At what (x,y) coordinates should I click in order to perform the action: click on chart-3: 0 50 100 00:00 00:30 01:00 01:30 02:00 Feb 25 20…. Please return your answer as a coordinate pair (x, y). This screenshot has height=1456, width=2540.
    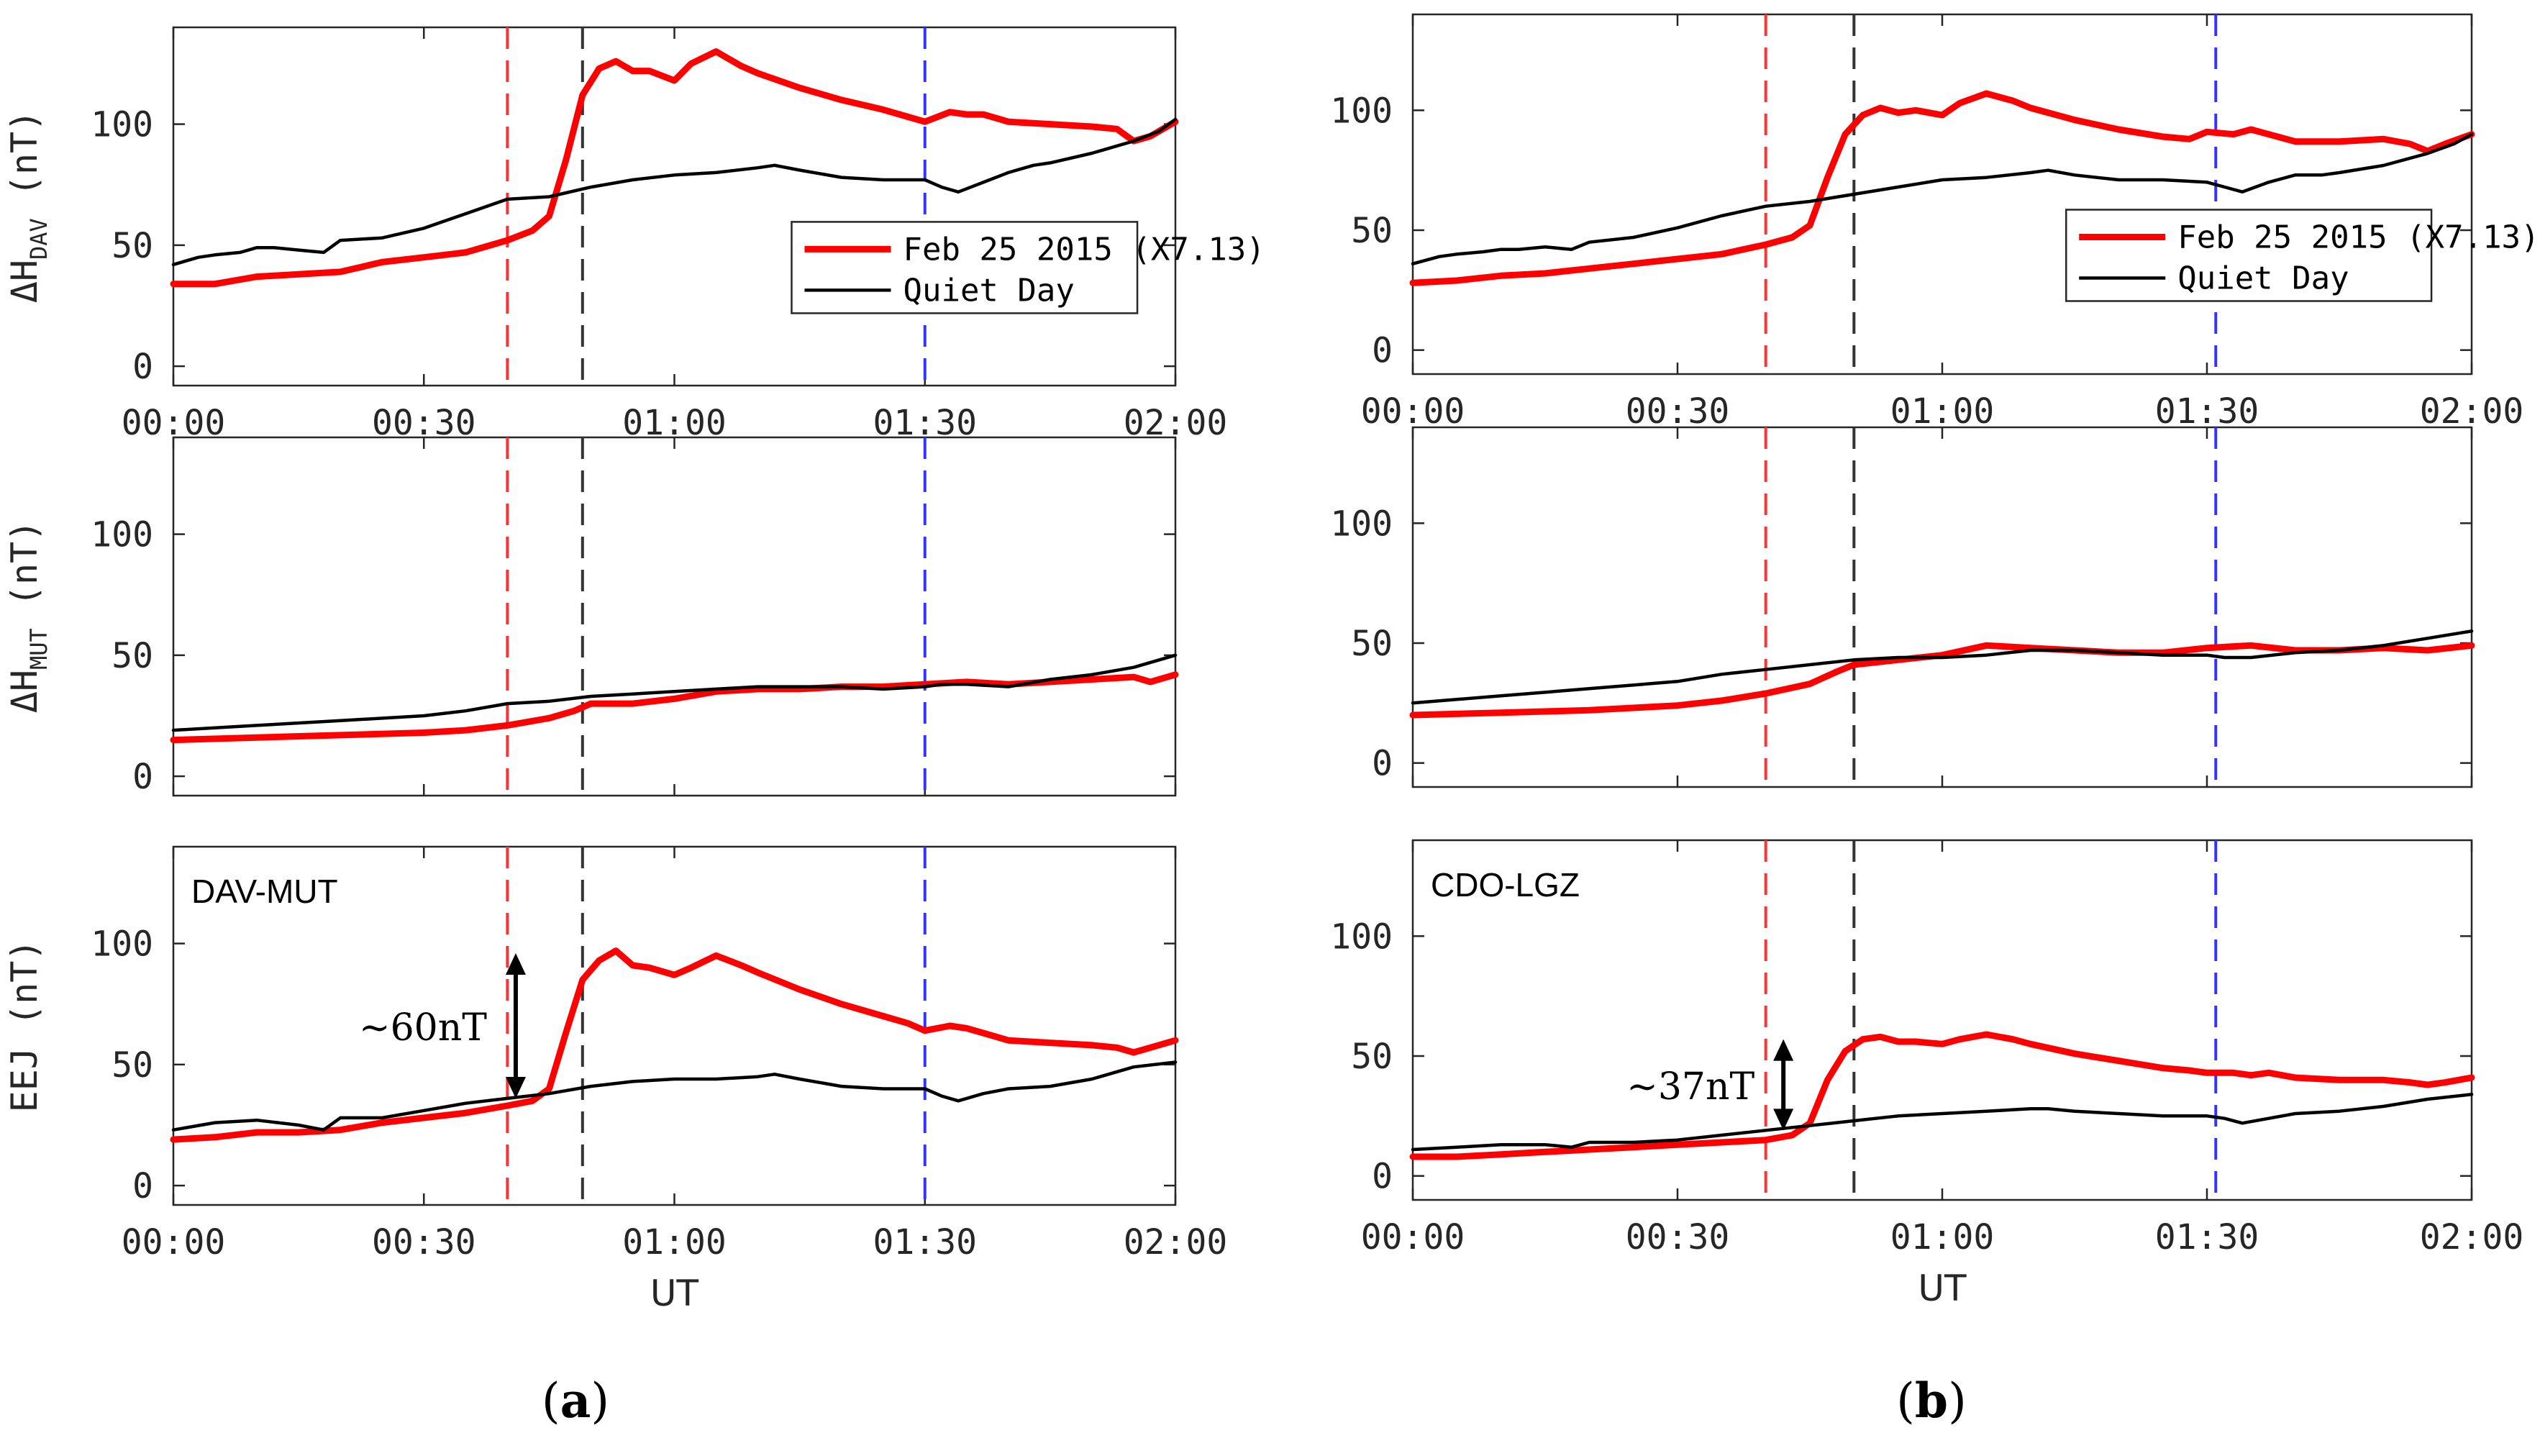
    Looking at the image, I should click on (1935, 222).